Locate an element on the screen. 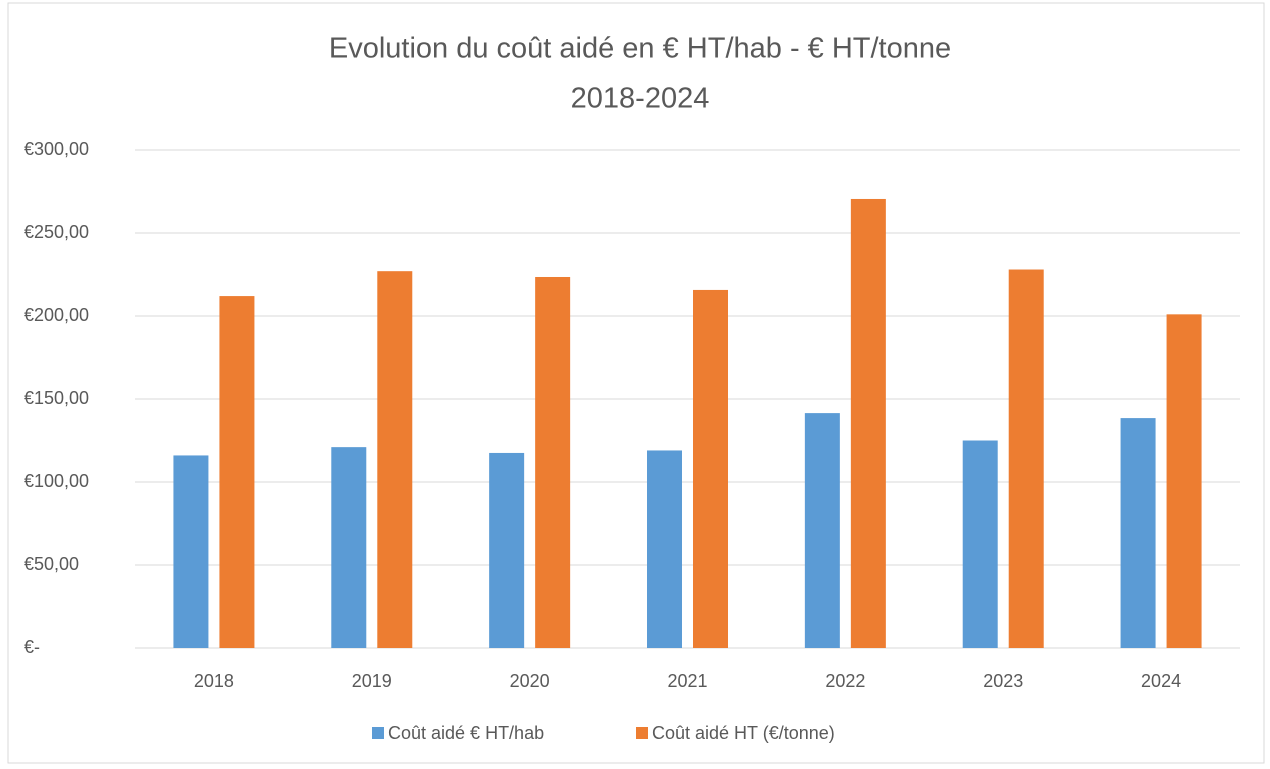 The height and width of the screenshot is (769, 1270). x-tick-label: 2024 is located at coordinates (1161, 681).